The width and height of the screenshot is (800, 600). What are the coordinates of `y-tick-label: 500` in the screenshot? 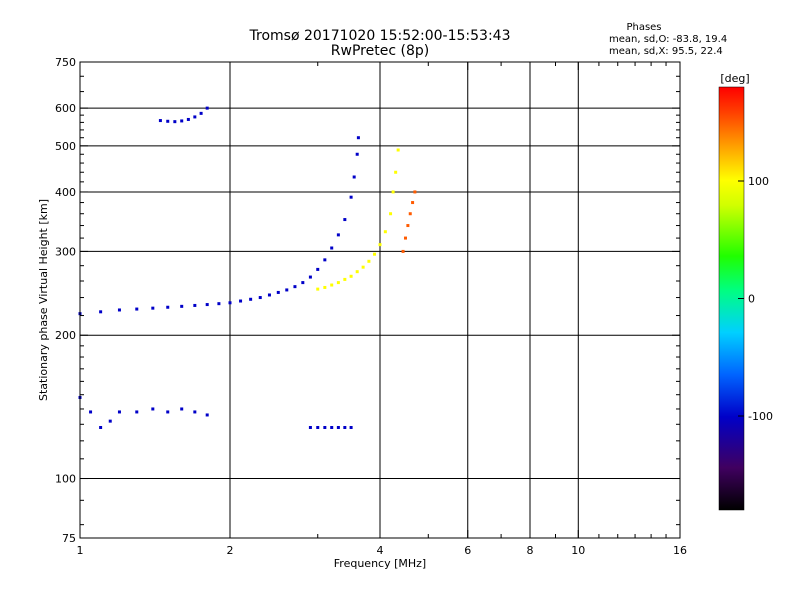 It's located at (65, 146).